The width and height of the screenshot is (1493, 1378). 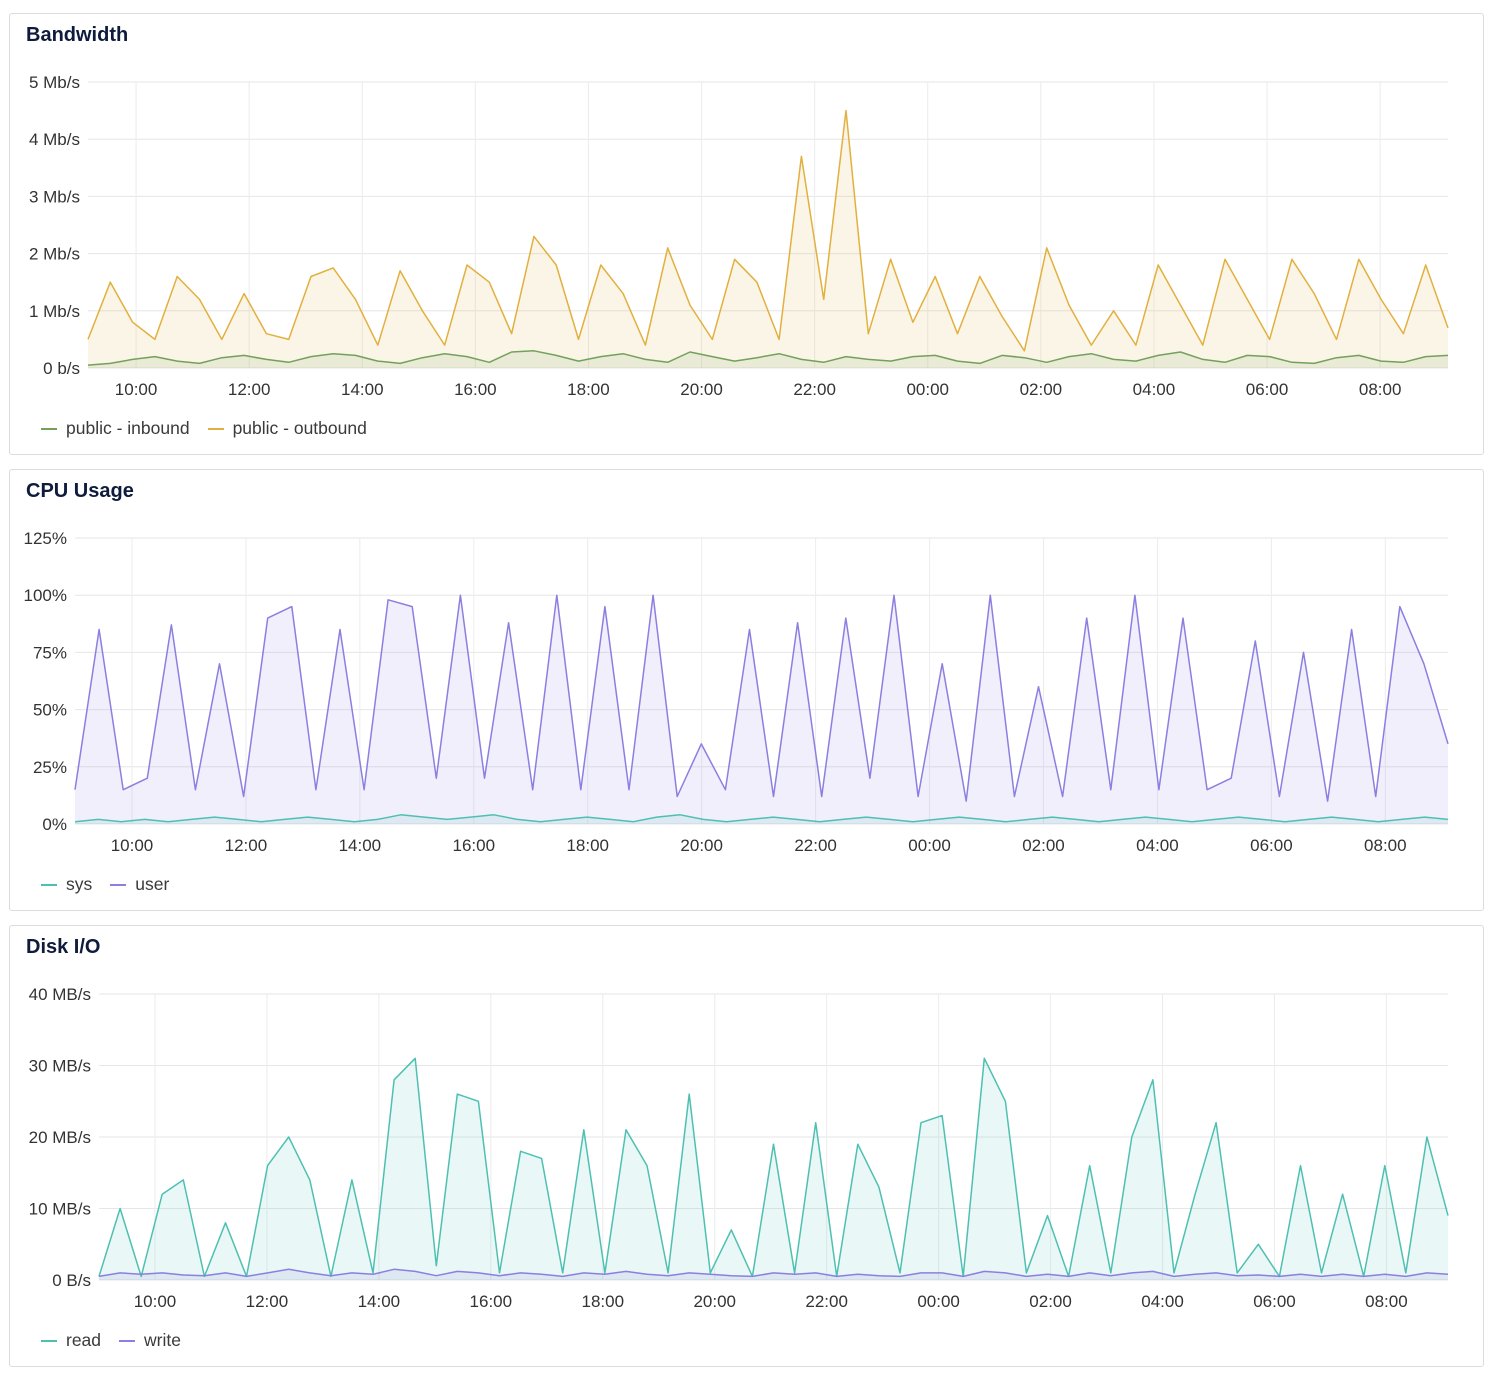 I want to click on y-tick-label: 10 MB/s, so click(x=60, y=1209).